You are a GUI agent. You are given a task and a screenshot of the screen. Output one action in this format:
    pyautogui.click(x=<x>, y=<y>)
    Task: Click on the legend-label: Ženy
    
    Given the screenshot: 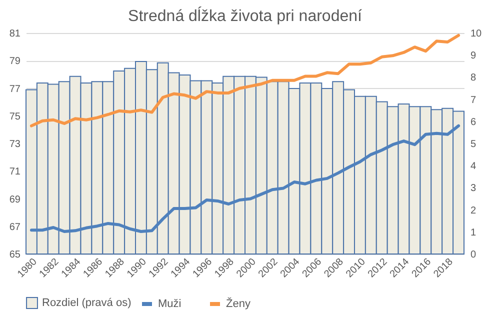 What is the action you would take?
    pyautogui.click(x=238, y=303)
    